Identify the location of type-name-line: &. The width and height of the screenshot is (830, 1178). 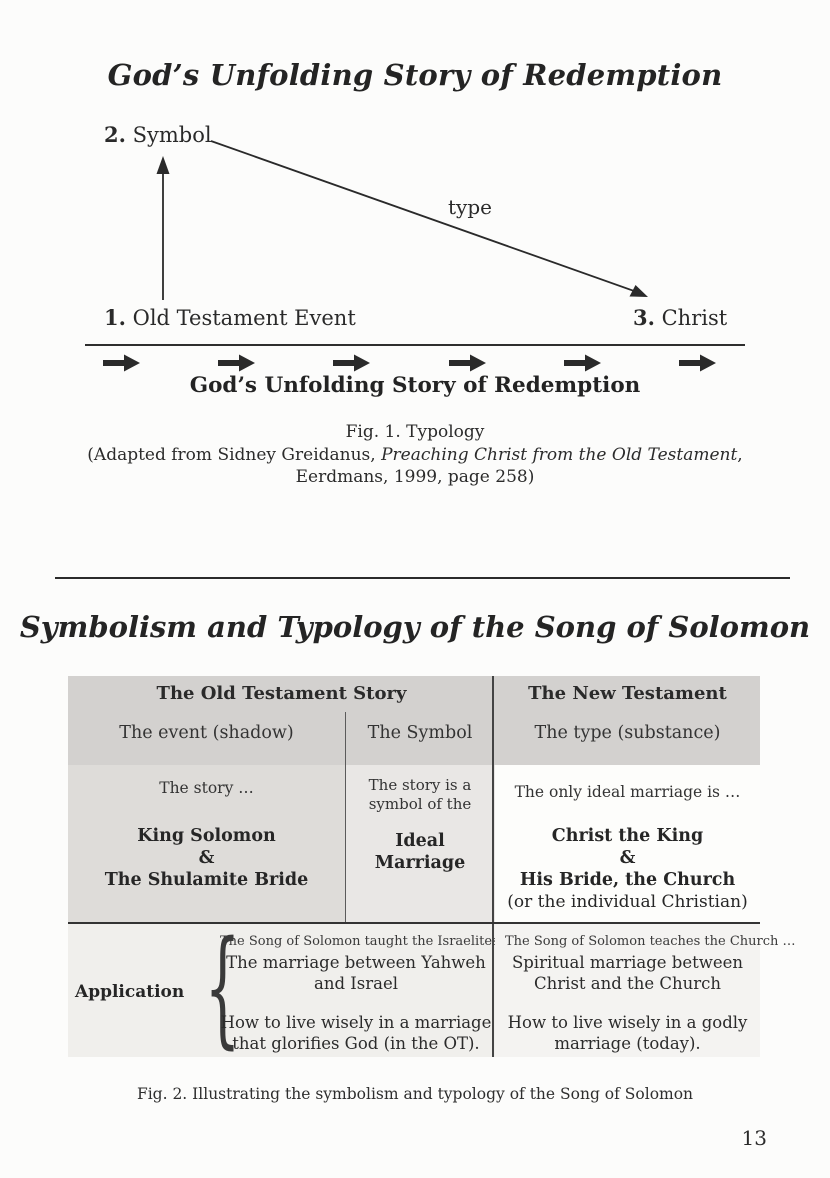
(627, 858).